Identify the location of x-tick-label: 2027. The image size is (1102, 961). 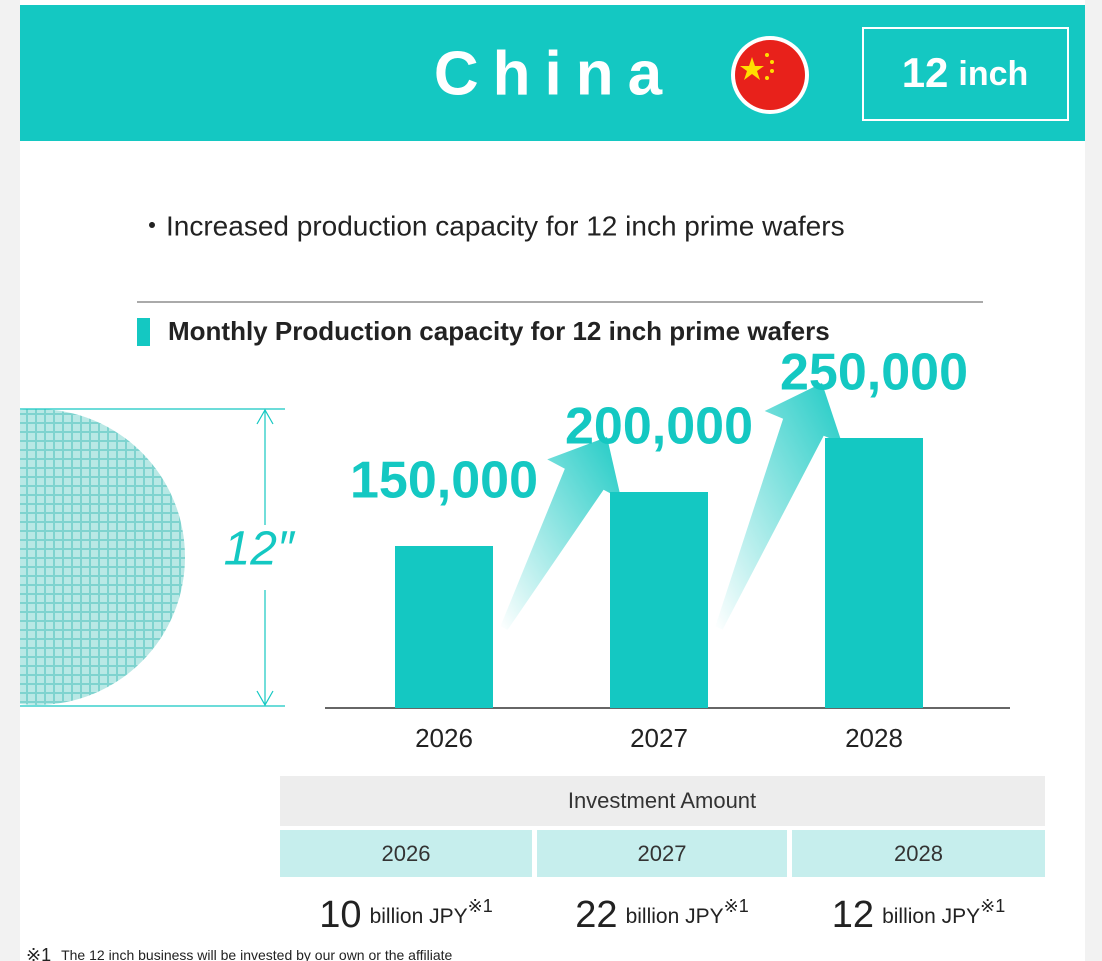
(659, 738).